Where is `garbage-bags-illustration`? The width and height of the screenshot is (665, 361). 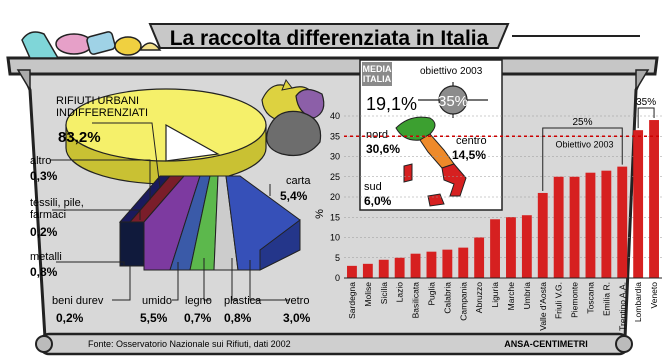 garbage-bags-illustration is located at coordinates (293, 117).